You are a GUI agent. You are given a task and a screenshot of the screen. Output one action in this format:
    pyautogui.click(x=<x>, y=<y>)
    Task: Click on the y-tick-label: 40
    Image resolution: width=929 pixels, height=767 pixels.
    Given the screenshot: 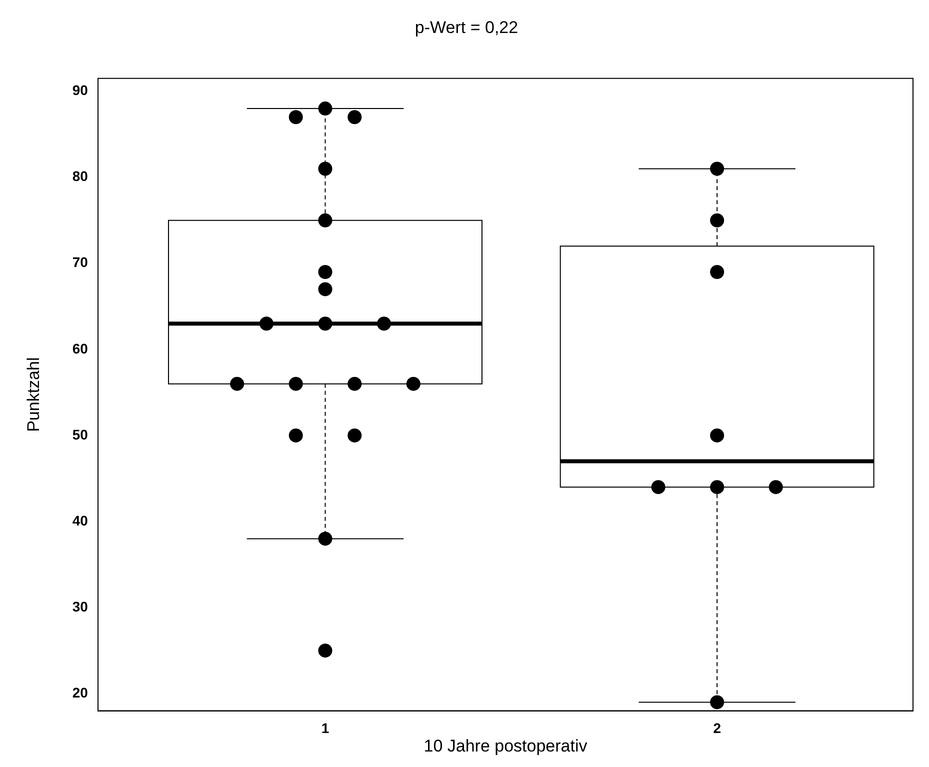 What is the action you would take?
    pyautogui.click(x=80, y=520)
    